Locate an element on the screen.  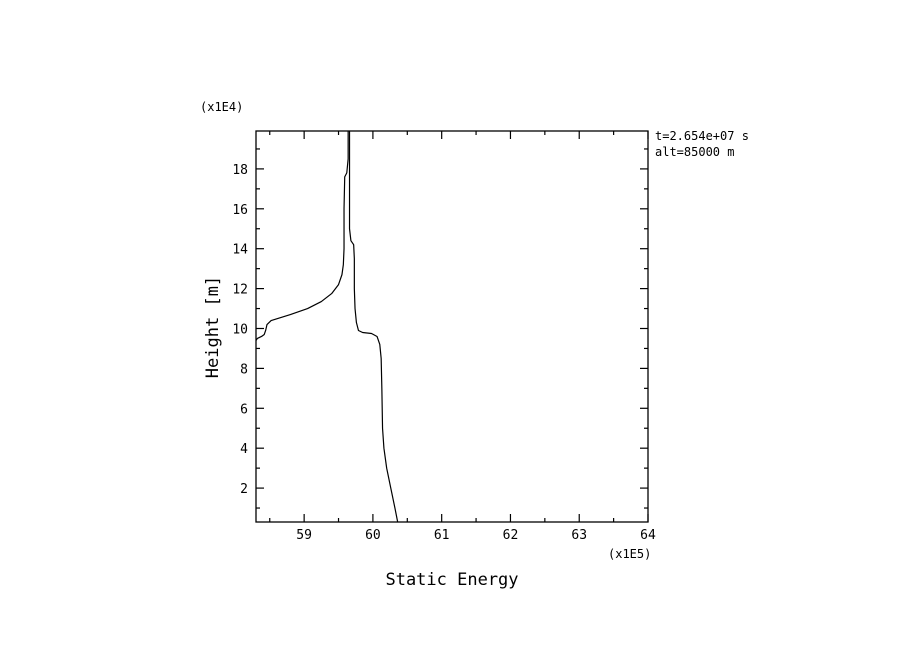
y-tick-label: 14 is located at coordinates (240, 250).